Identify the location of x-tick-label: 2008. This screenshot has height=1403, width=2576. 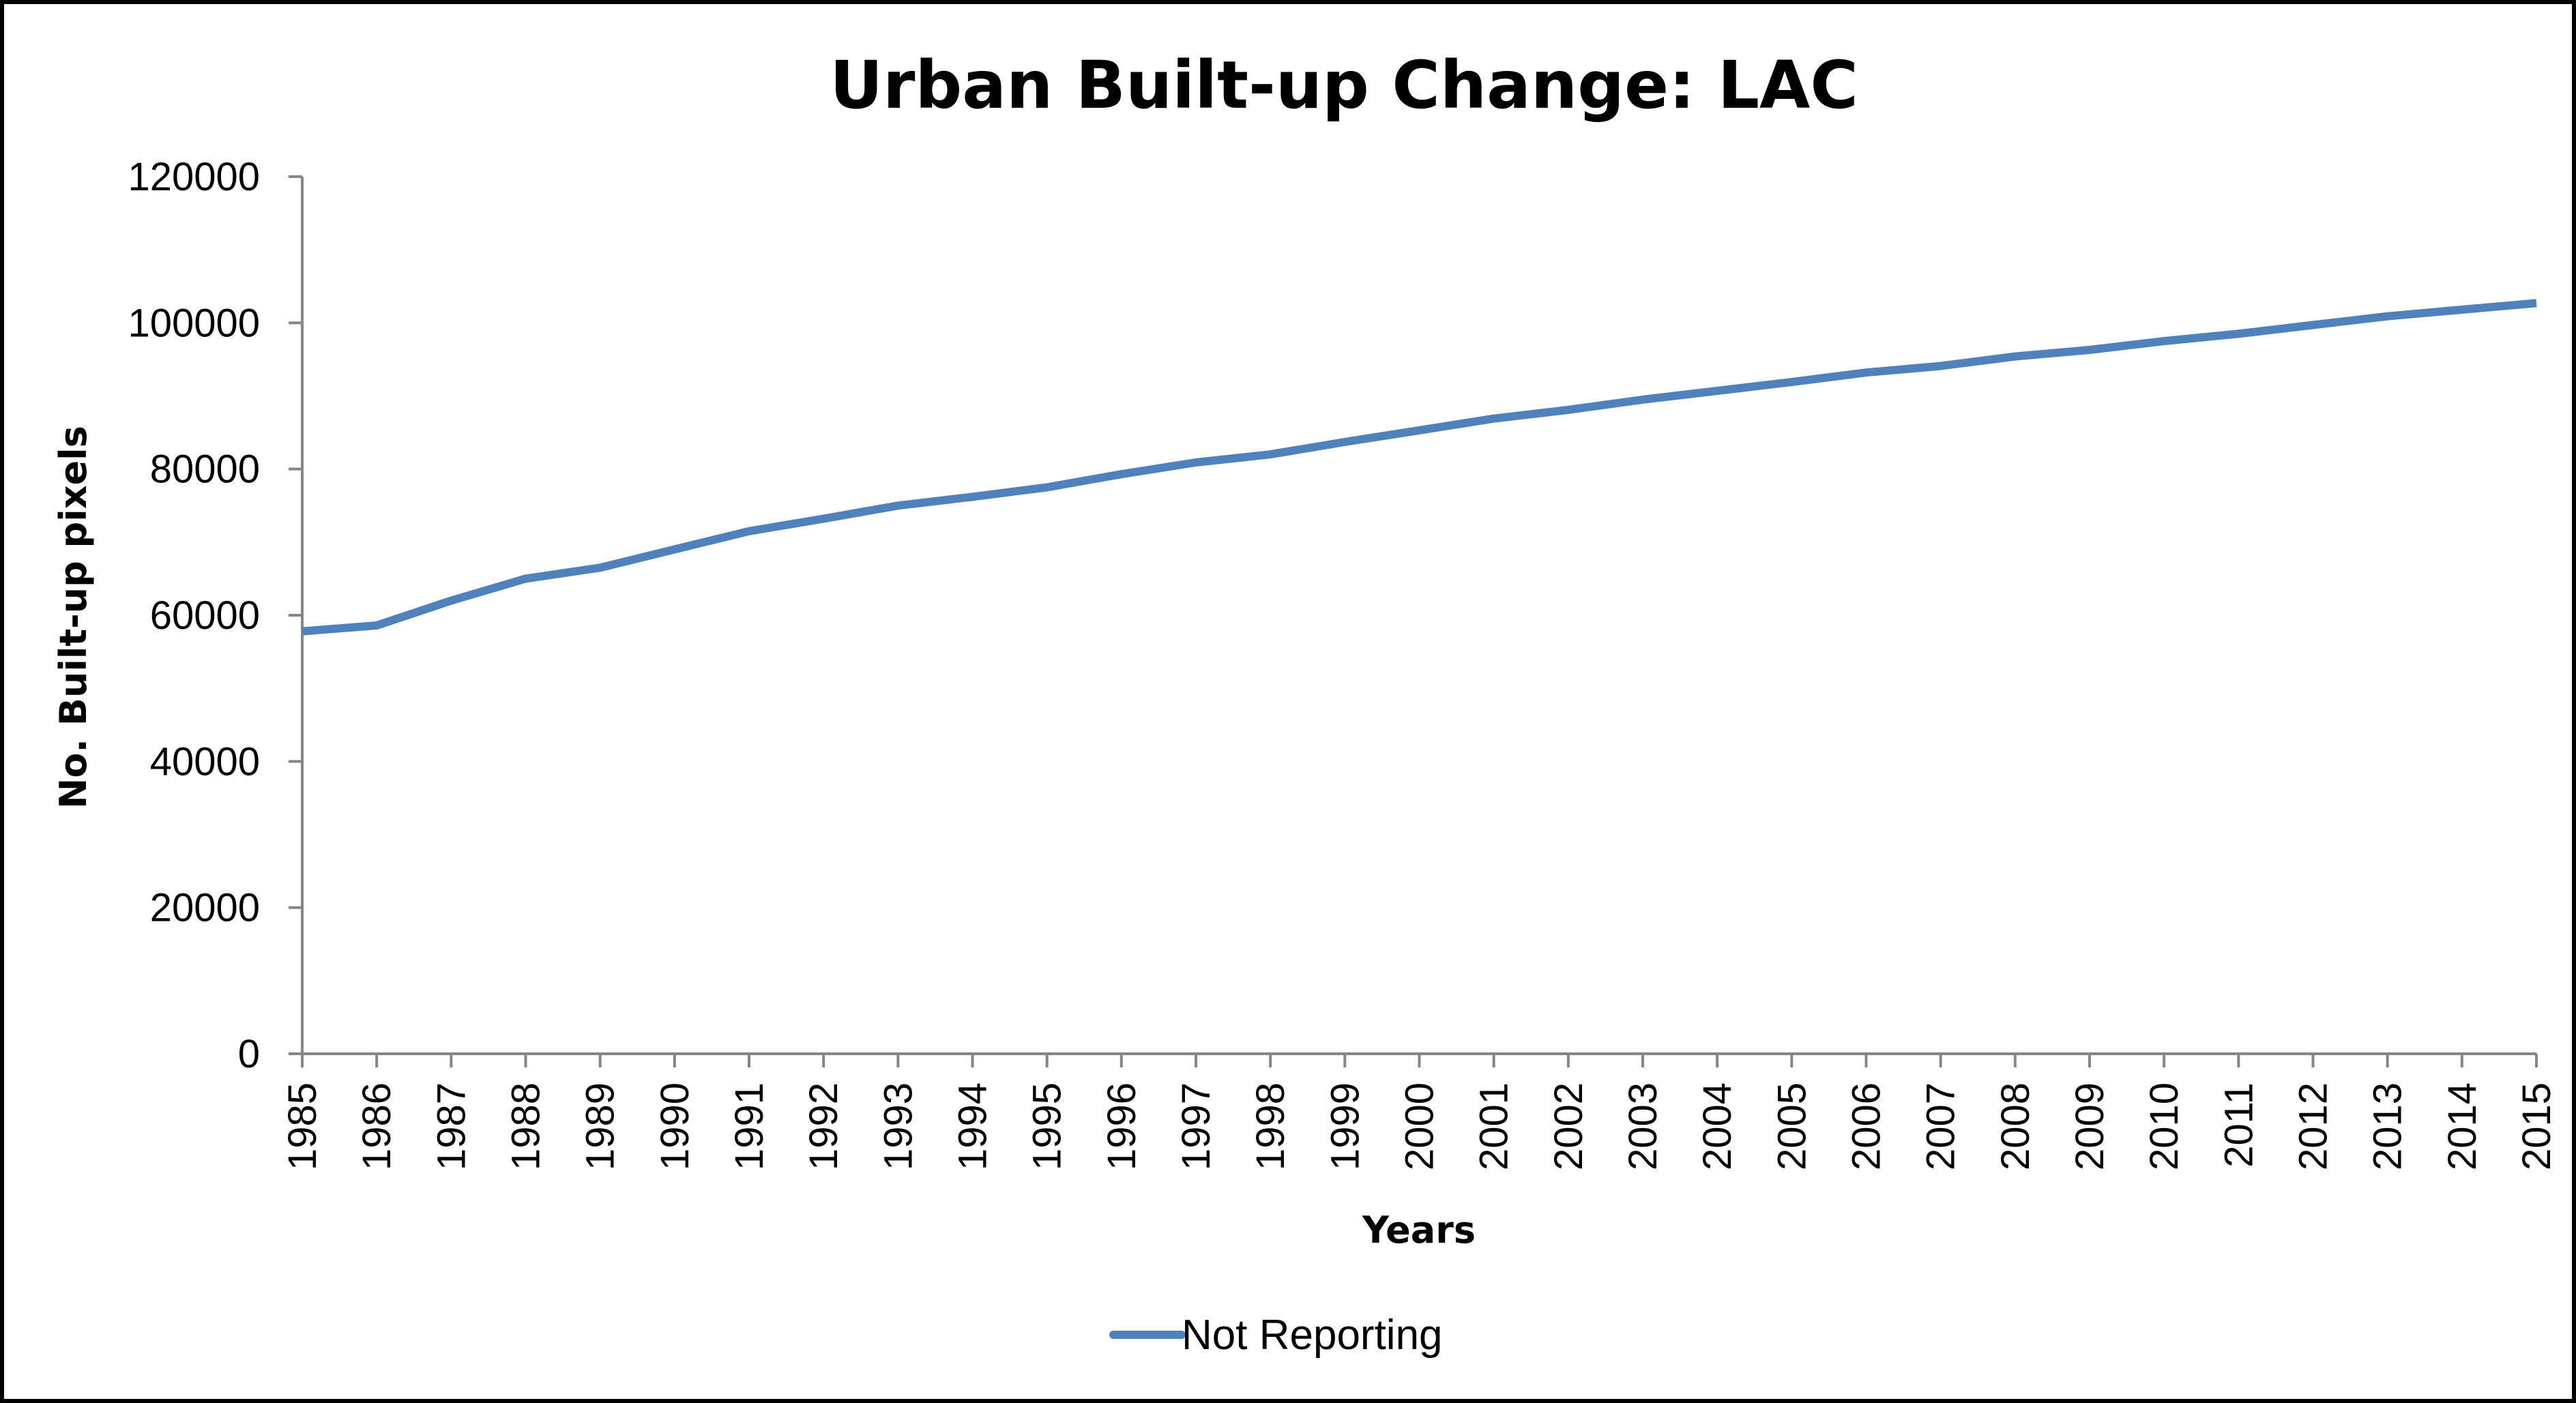
(2015, 1126).